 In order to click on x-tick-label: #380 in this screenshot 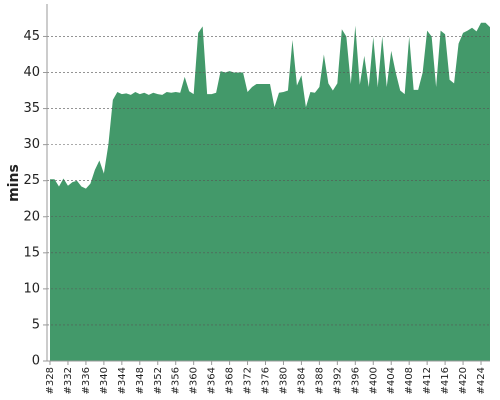, I will do `click(283, 380)`.